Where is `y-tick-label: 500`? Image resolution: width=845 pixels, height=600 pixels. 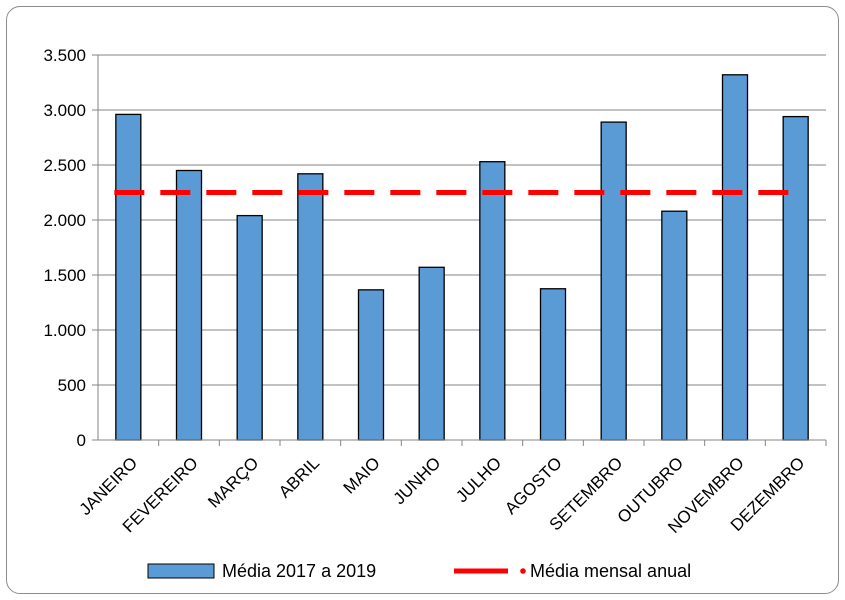 y-tick-label: 500 is located at coordinates (72, 385).